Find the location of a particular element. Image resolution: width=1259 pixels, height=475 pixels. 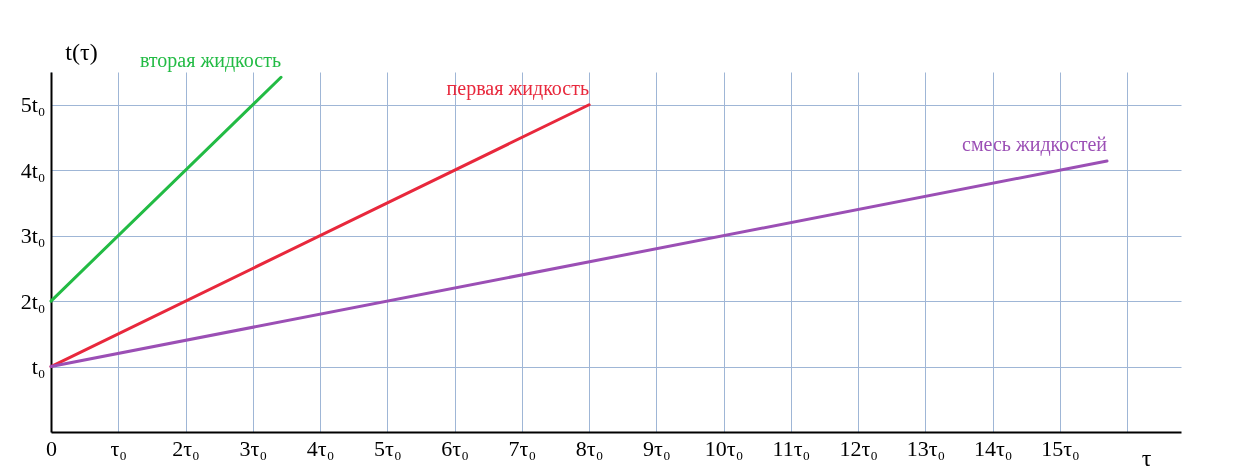

x-tick-label: 14τ₀ is located at coordinates (993, 448).